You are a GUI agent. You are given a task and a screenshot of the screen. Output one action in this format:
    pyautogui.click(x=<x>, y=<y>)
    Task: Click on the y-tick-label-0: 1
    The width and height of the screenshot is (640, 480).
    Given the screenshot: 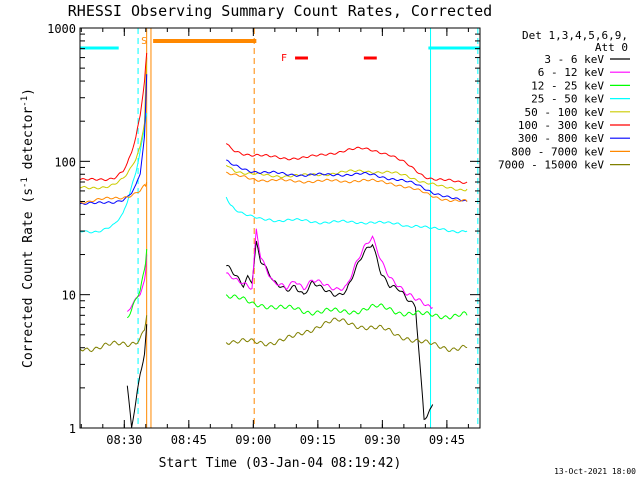 What is the action you would take?
    pyautogui.click(x=72, y=429)
    